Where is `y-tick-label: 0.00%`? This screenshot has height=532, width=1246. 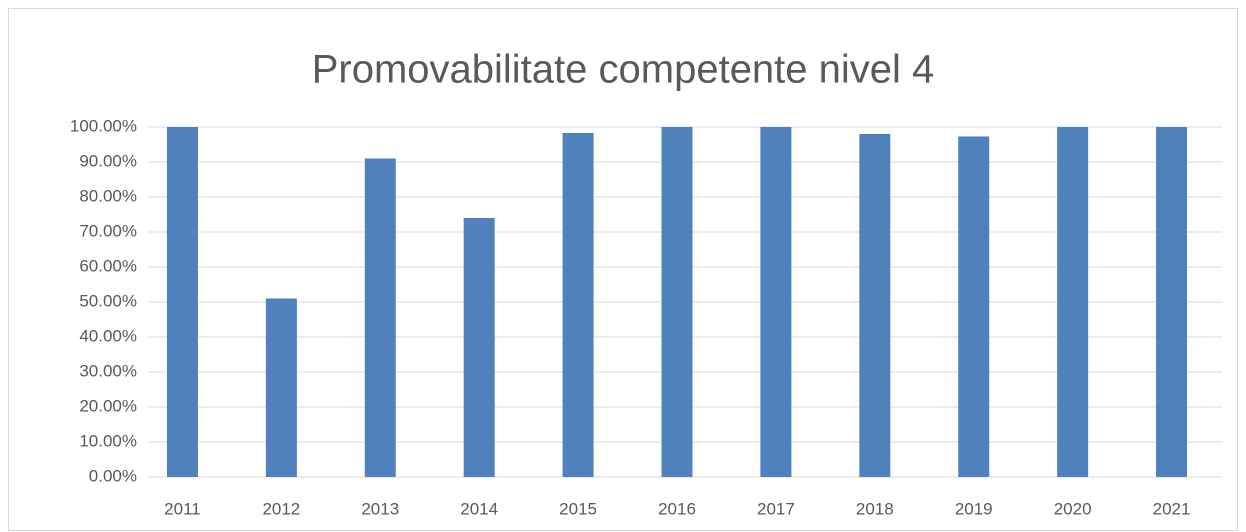
y-tick-label: 0.00% is located at coordinates (113, 475).